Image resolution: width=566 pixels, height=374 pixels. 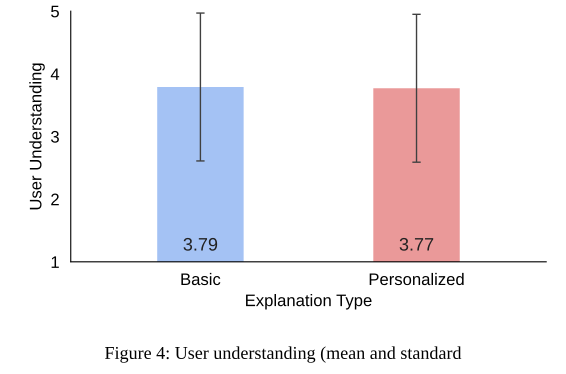 What do you see at coordinates (417, 244) in the screenshot?
I see `data-label: 3.77` at bounding box center [417, 244].